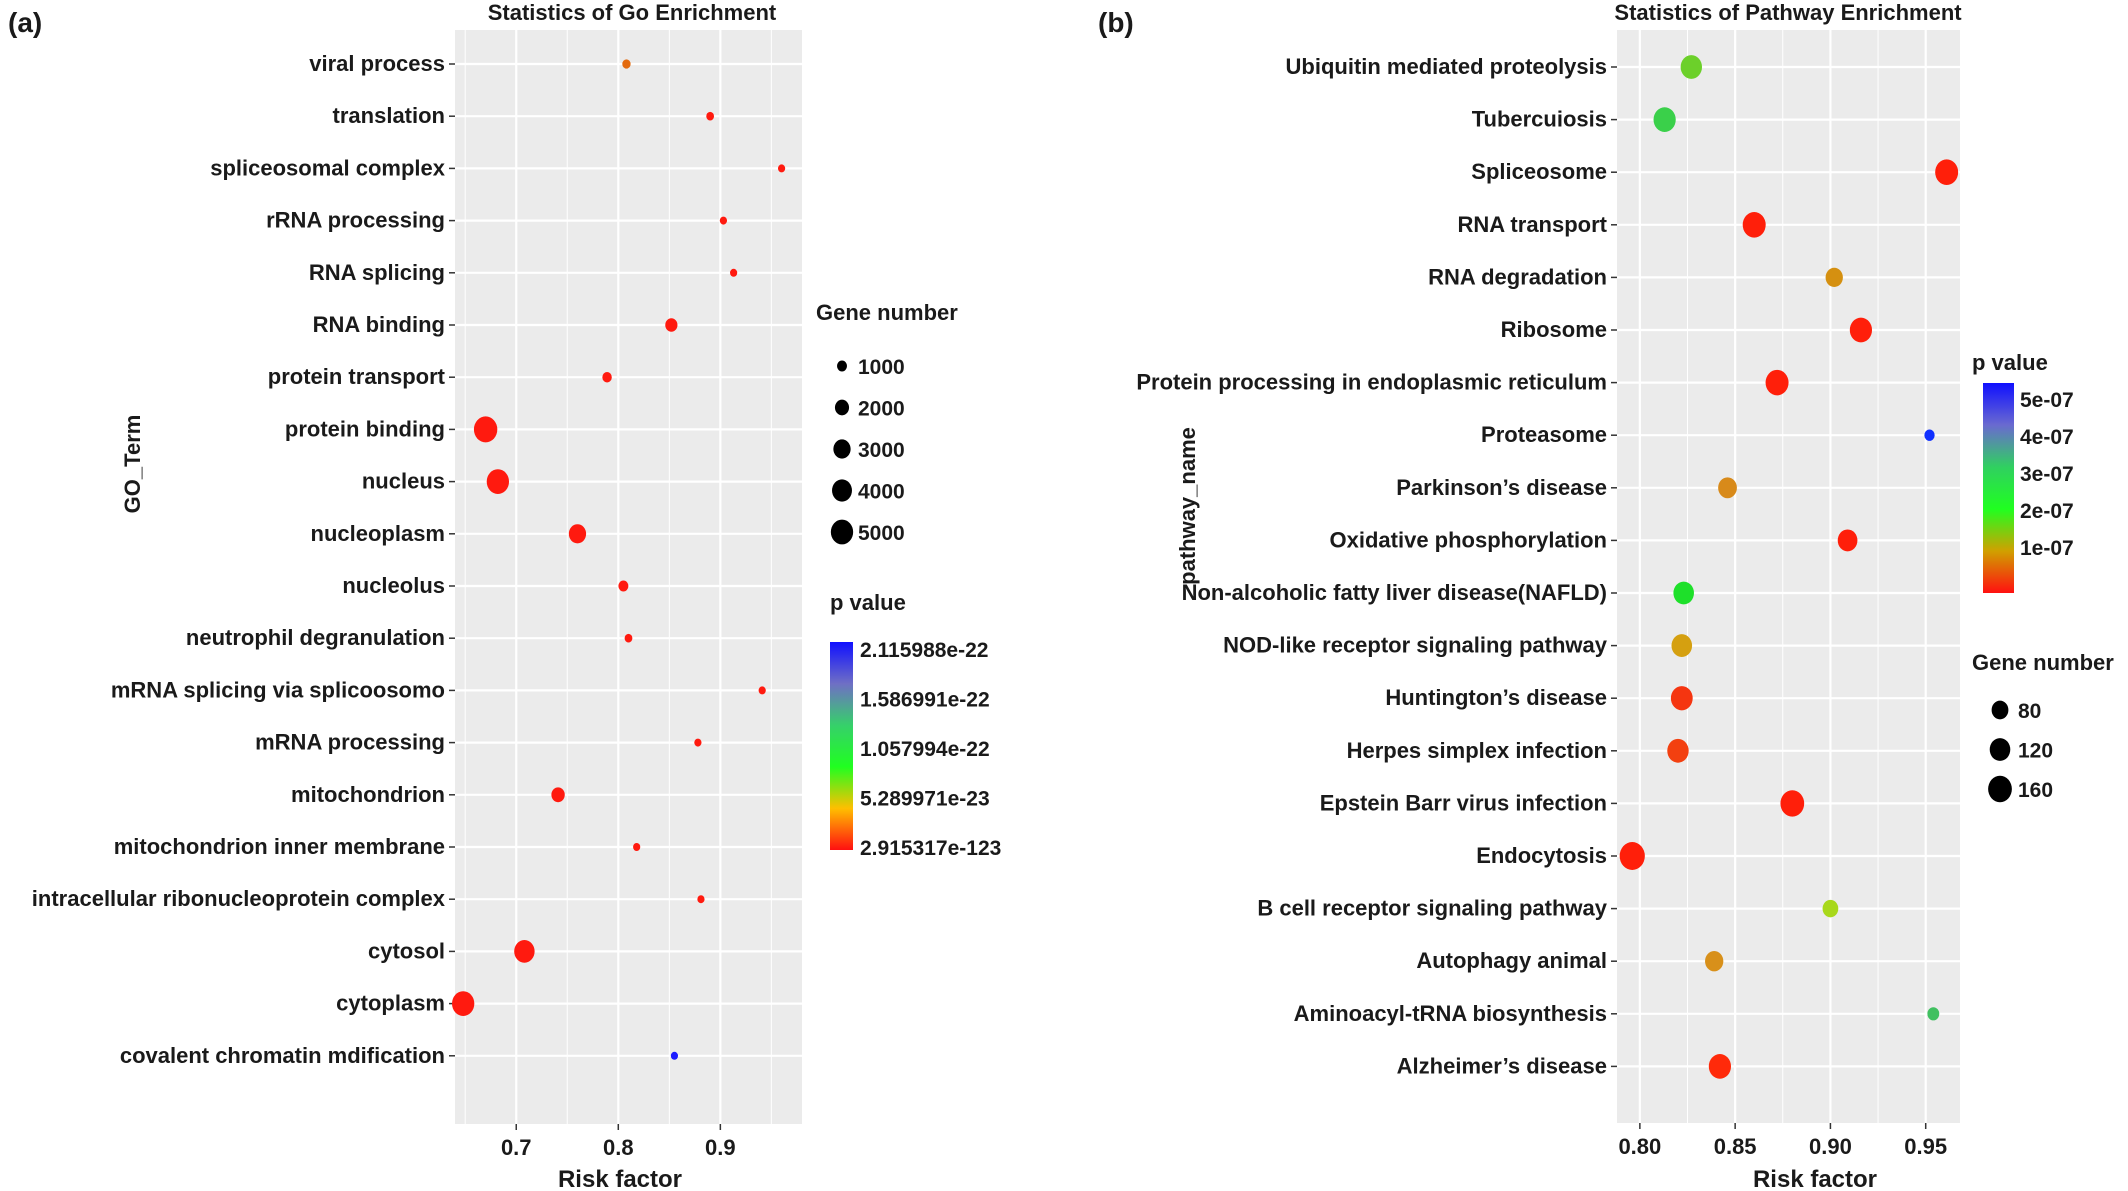  Describe the element at coordinates (1450, 1013) in the screenshot. I see `y-tick-label: Aminoacyl-tRNA biosynthesis` at that location.